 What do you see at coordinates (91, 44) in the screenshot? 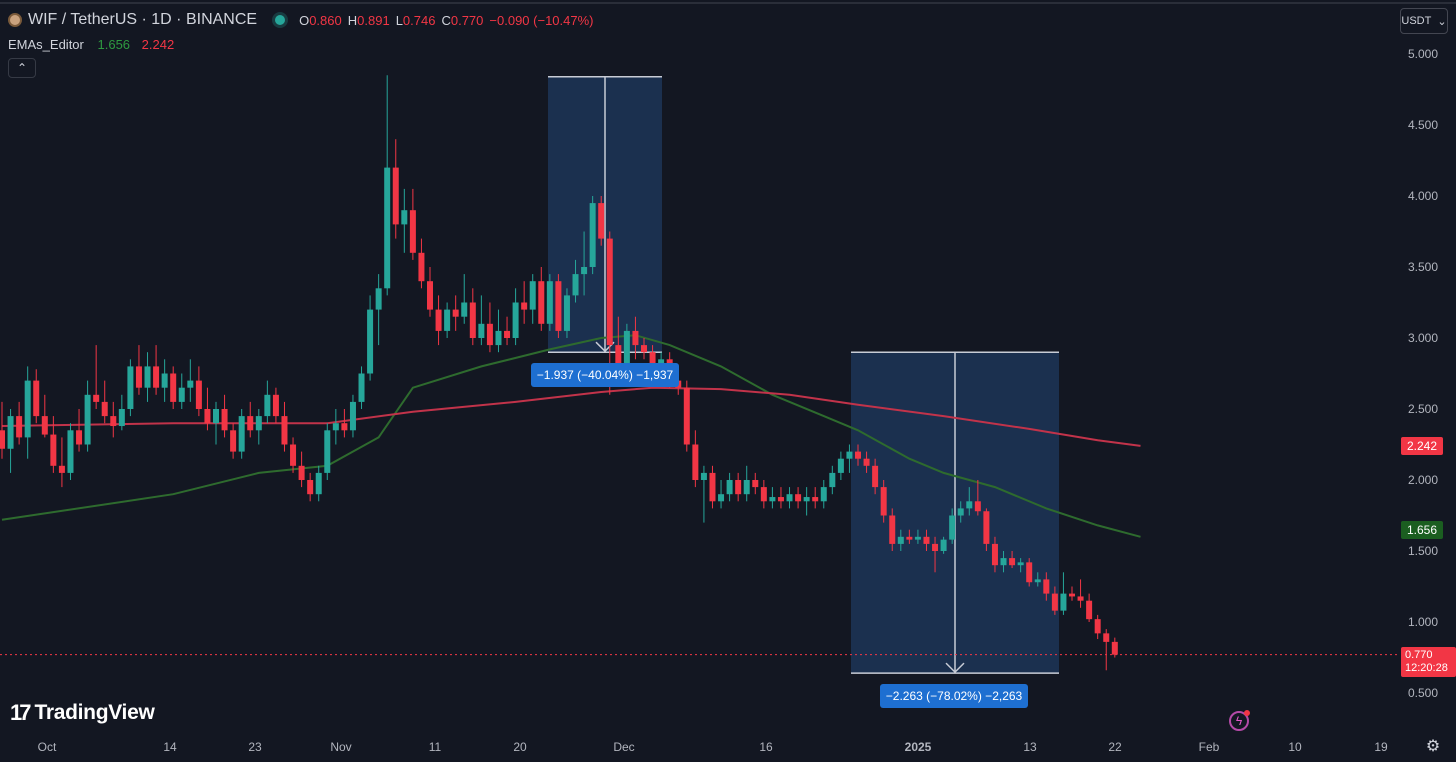
I see `indicator-legend: EMAs_Editor 1.656 2.242` at bounding box center [91, 44].